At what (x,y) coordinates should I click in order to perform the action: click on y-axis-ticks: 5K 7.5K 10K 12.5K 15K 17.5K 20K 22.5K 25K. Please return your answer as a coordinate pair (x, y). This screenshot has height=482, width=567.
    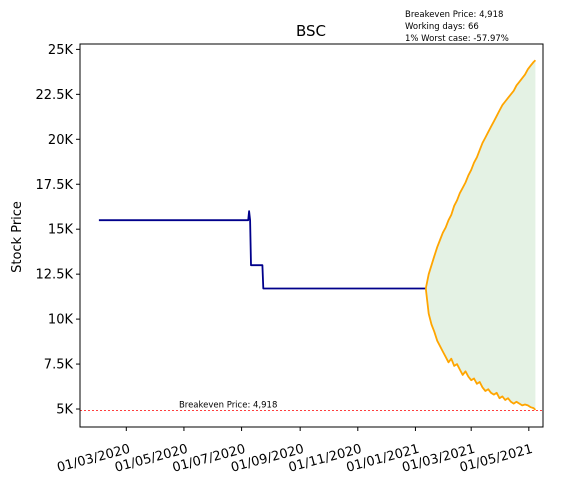
    Looking at the image, I should click on (58, 230).